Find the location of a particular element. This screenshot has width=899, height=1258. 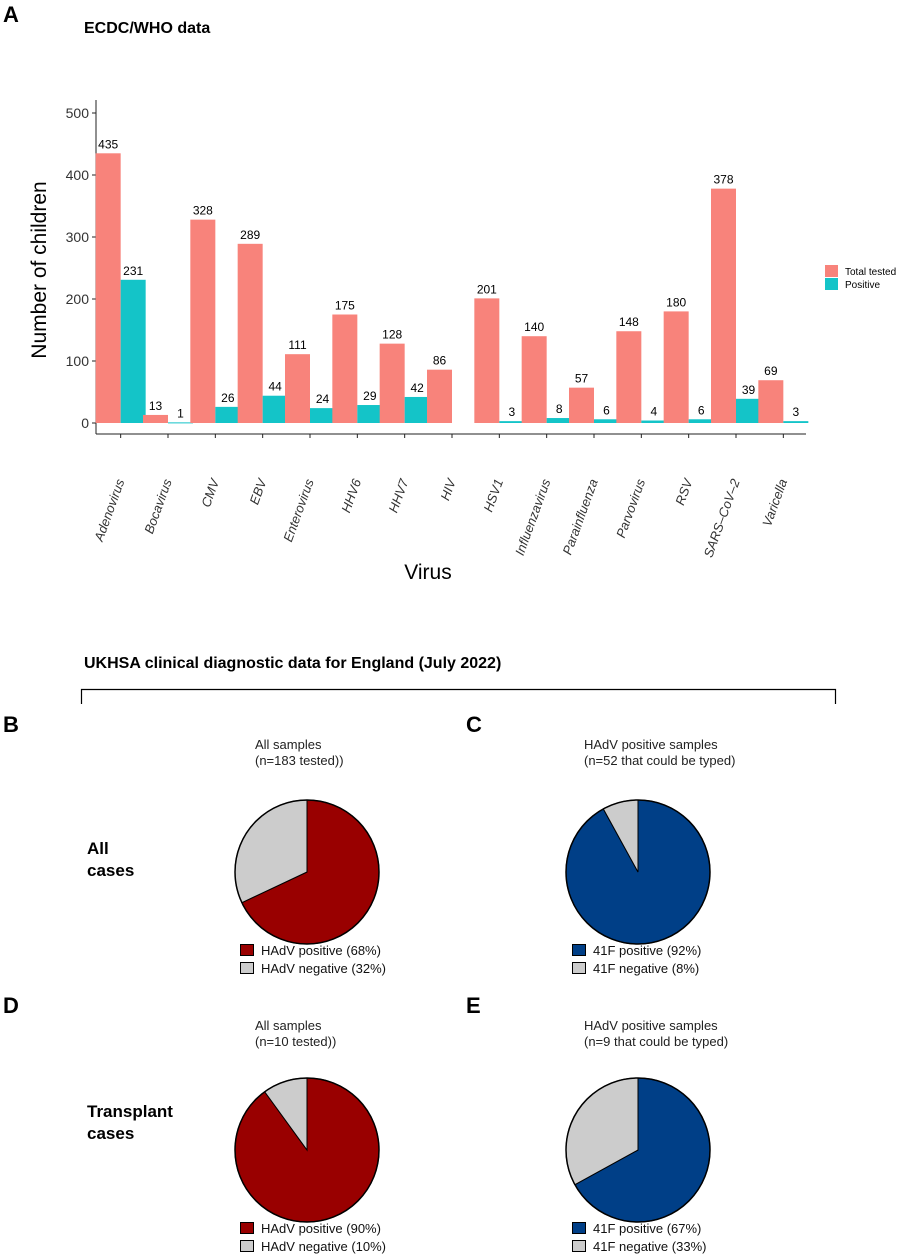

data-label: 180 is located at coordinates (676, 302).